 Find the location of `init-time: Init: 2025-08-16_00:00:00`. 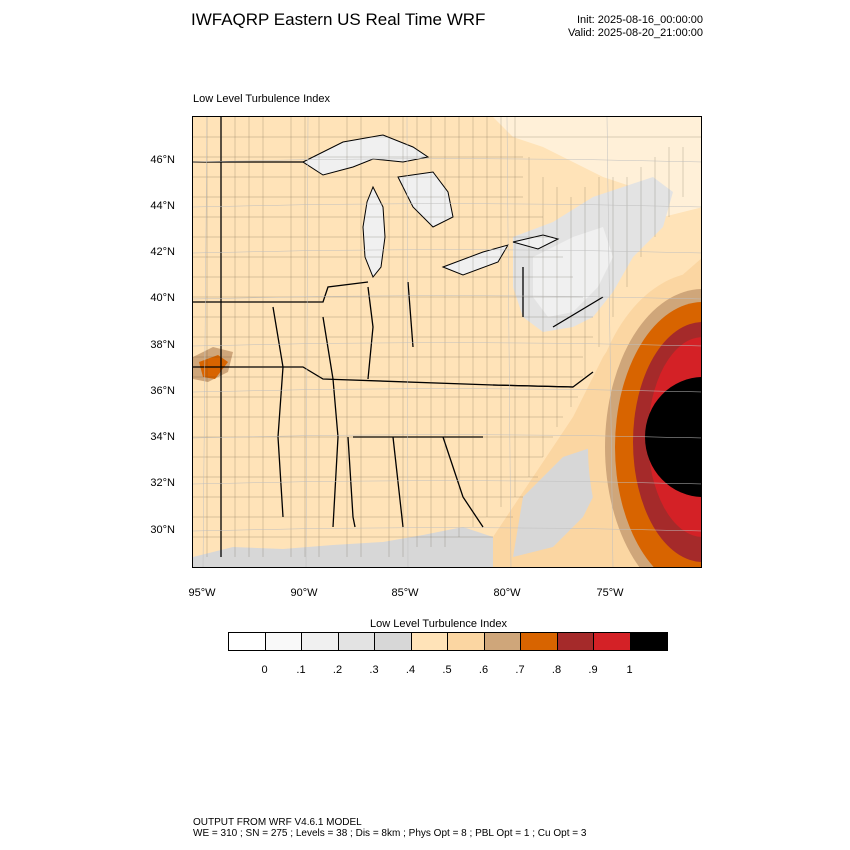

init-time: Init: 2025-08-16_00:00:00 is located at coordinates (640, 20).